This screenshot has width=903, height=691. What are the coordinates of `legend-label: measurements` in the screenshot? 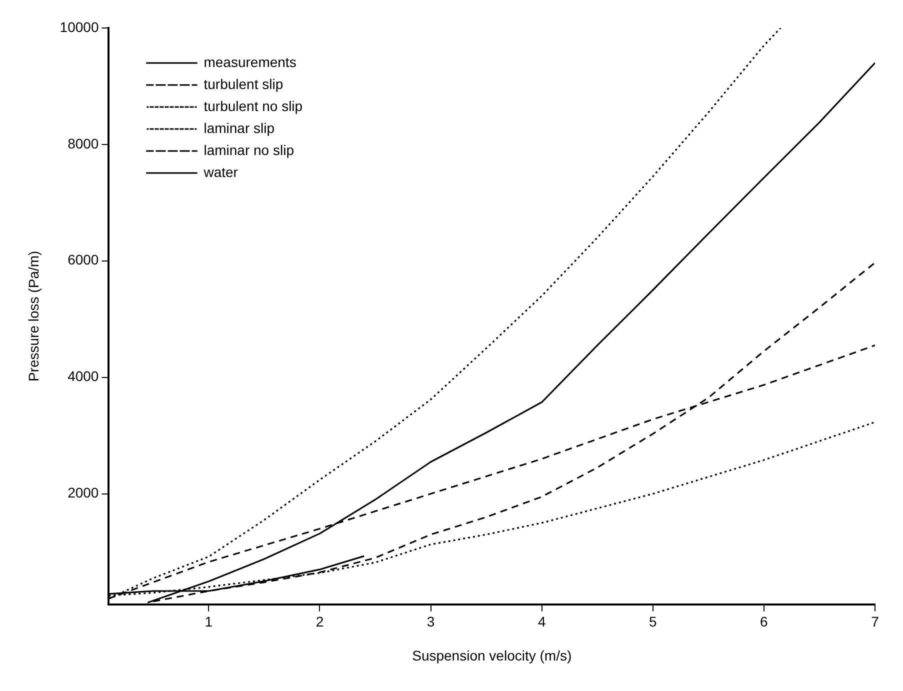 It's located at (250, 62).